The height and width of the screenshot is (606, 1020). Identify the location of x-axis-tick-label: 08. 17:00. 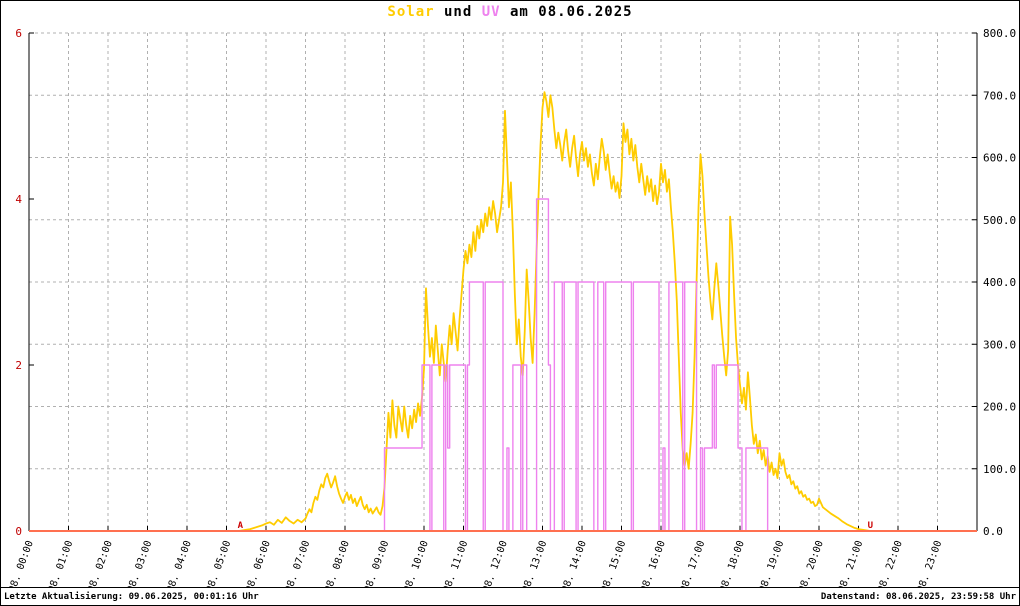
(692, 563).